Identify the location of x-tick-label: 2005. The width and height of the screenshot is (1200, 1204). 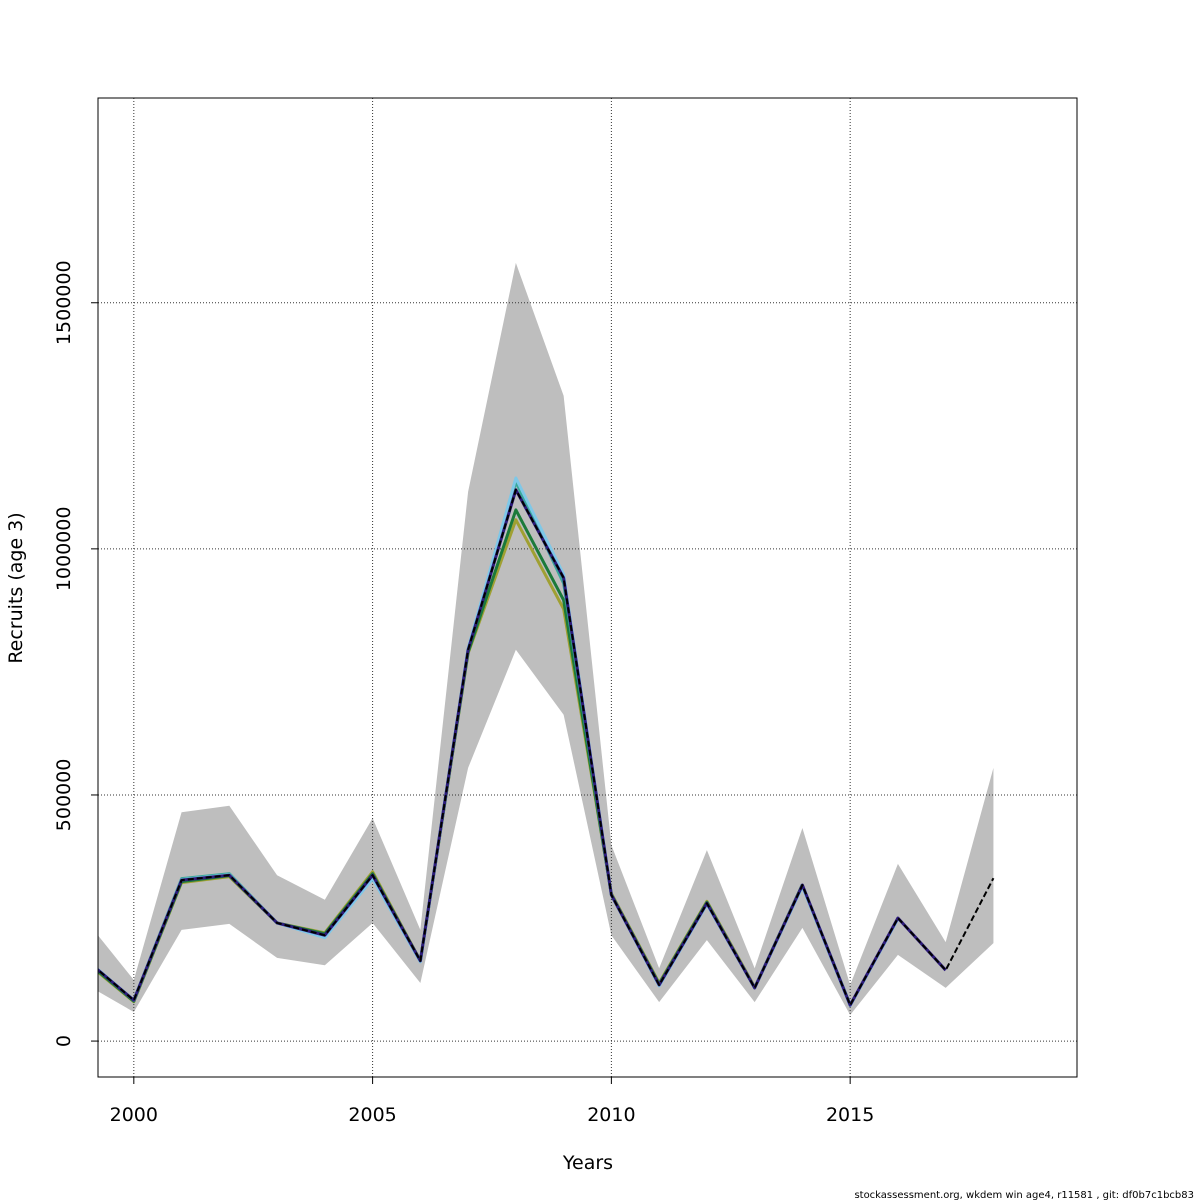
(372, 1115).